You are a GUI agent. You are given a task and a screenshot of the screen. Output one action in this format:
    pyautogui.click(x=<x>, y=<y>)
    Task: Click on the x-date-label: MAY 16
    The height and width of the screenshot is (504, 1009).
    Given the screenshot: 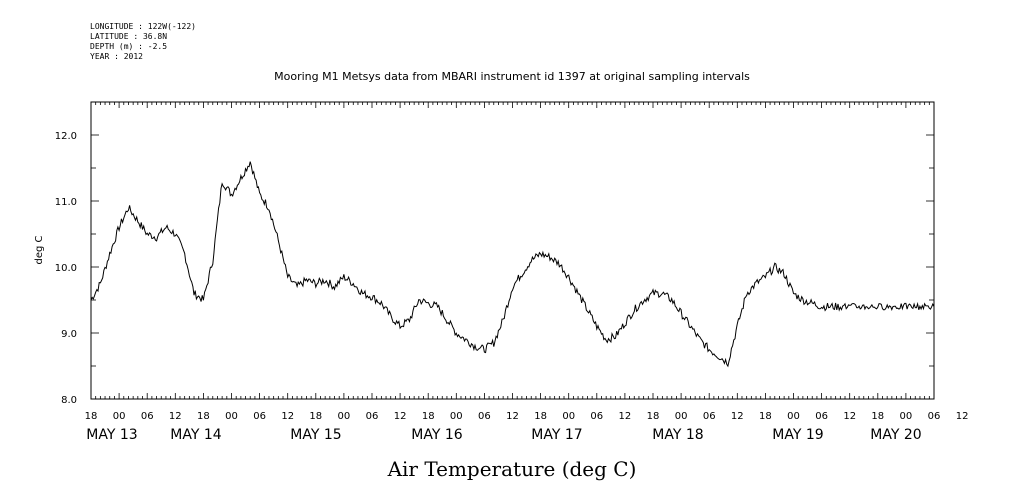 What is the action you would take?
    pyautogui.click(x=436, y=435)
    